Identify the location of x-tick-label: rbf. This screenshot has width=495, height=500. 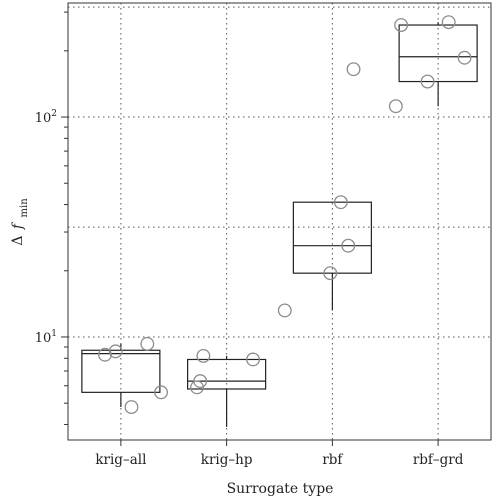
(332, 460).